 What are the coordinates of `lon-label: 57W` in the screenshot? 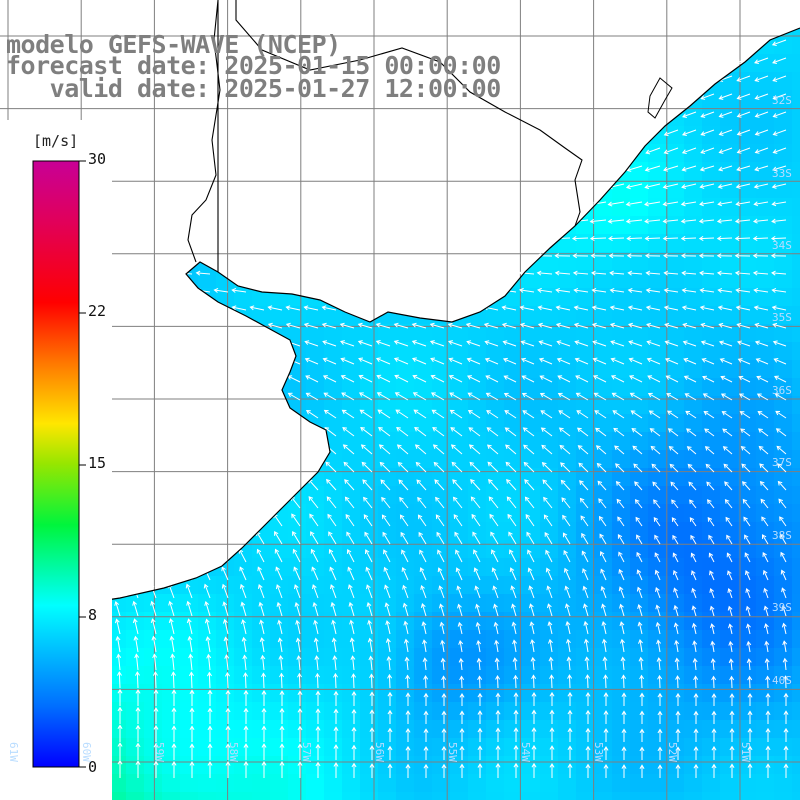 It's located at (306, 752).